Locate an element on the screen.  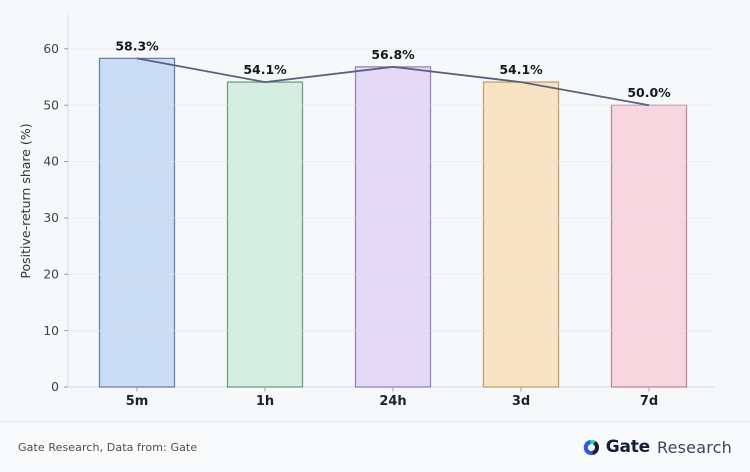
x-tick-label: 5m is located at coordinates (137, 401).